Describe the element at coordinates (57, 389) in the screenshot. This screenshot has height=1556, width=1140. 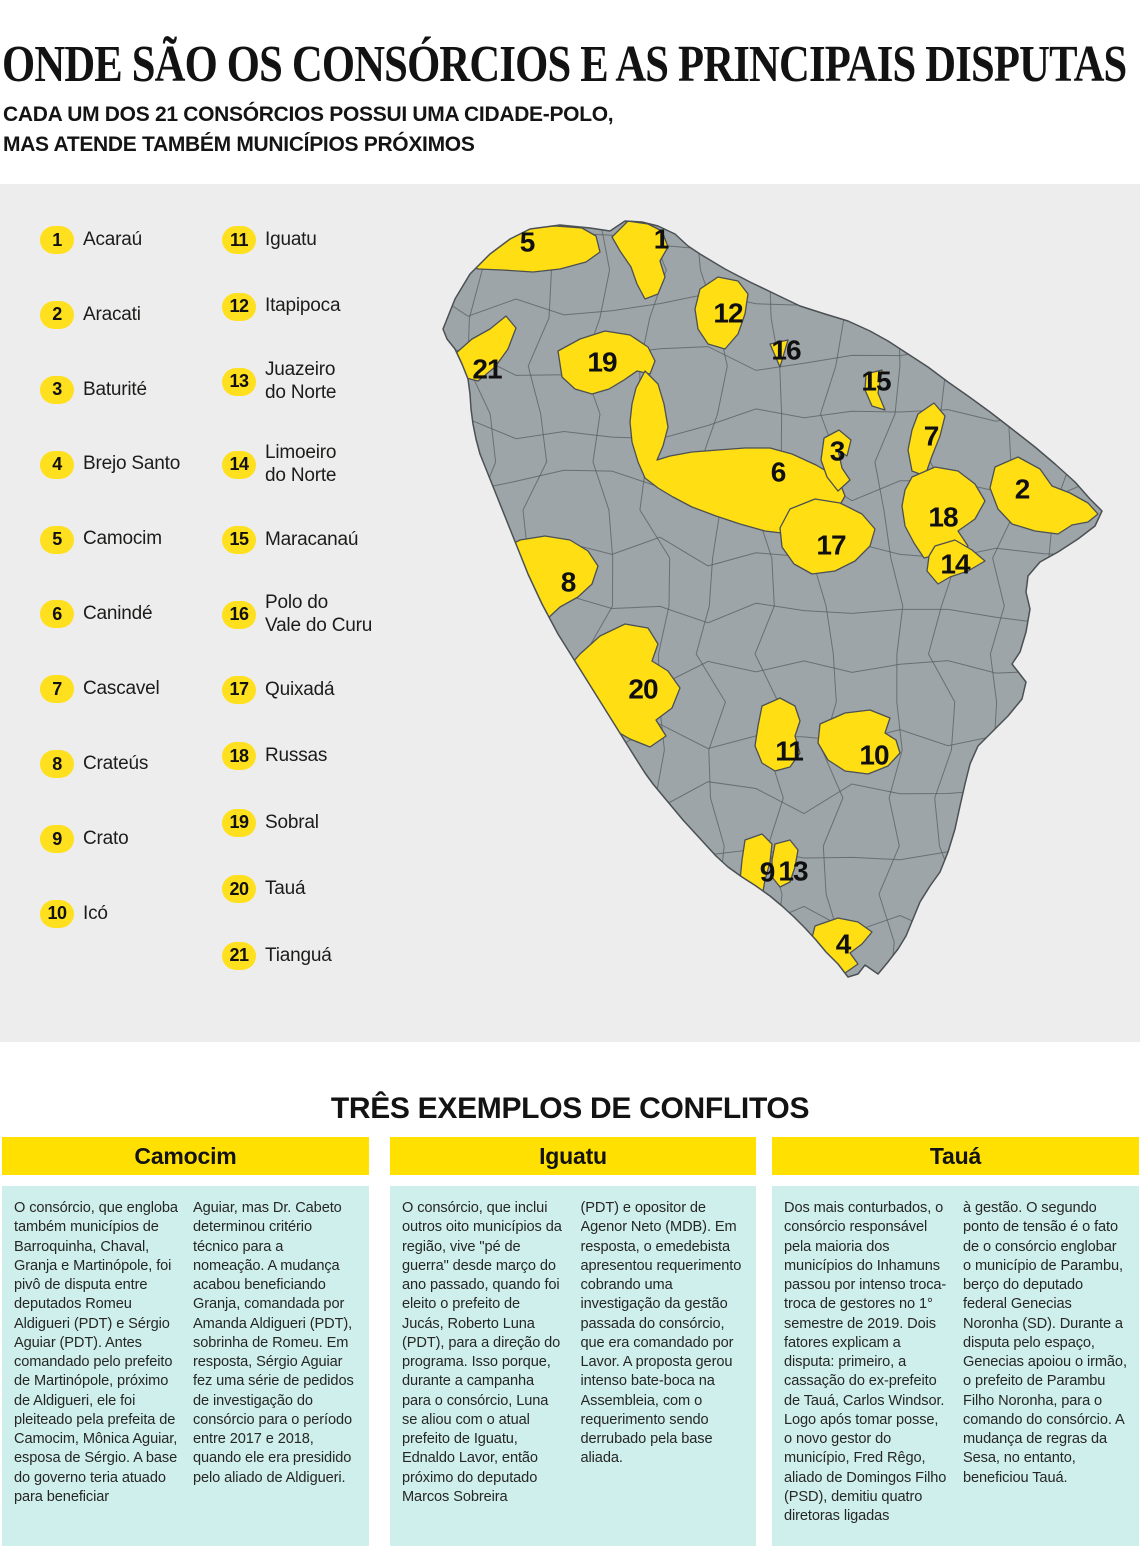
I see `legend-badge: 3` at that location.